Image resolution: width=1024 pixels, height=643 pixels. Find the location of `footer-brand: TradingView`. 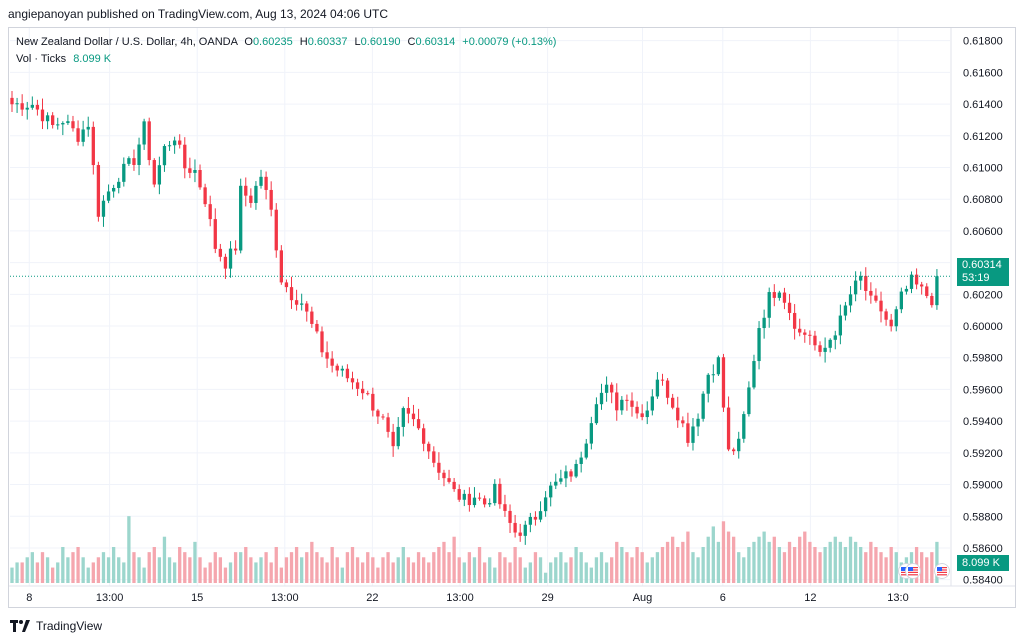

footer-brand: TradingView is located at coordinates (56, 626).